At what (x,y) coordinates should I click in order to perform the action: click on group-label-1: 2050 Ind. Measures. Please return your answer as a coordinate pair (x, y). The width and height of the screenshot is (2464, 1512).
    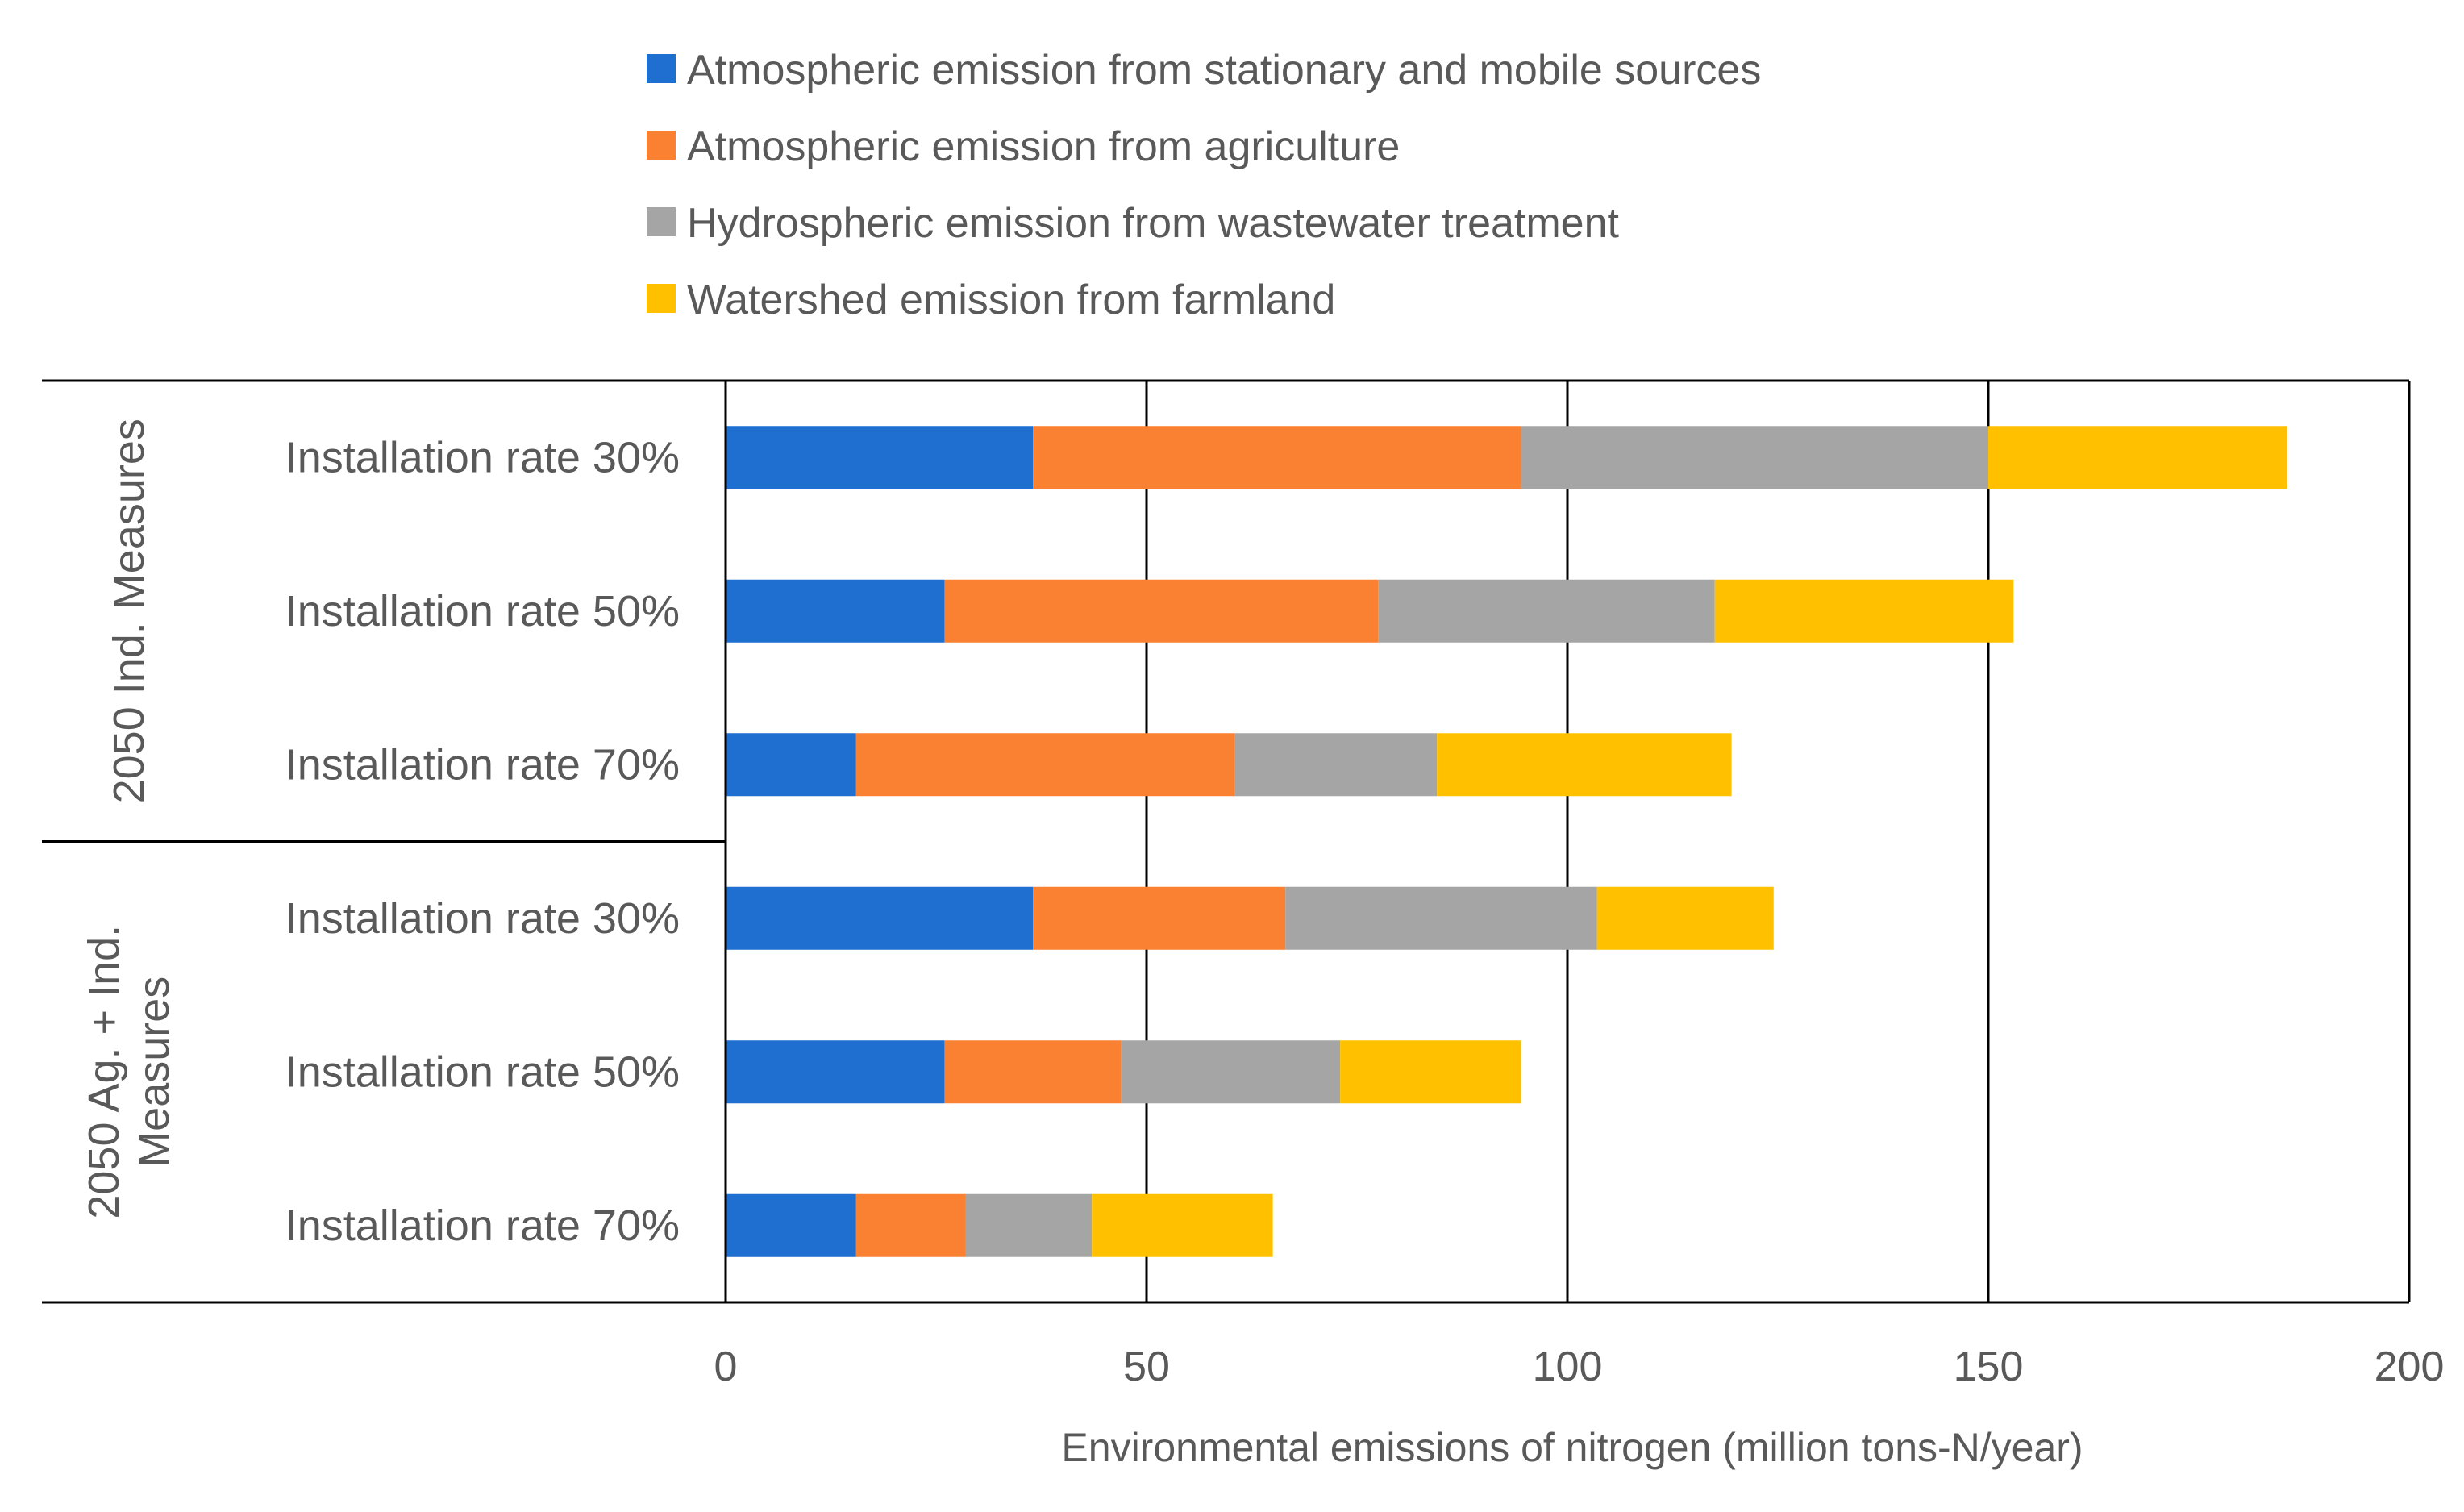
    Looking at the image, I should click on (129, 611).